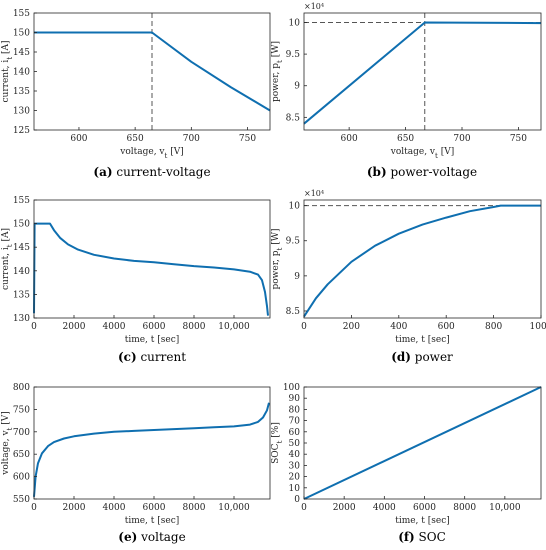  What do you see at coordinates (297, 500) in the screenshot?
I see `y-tick-label: 0` at bounding box center [297, 500].